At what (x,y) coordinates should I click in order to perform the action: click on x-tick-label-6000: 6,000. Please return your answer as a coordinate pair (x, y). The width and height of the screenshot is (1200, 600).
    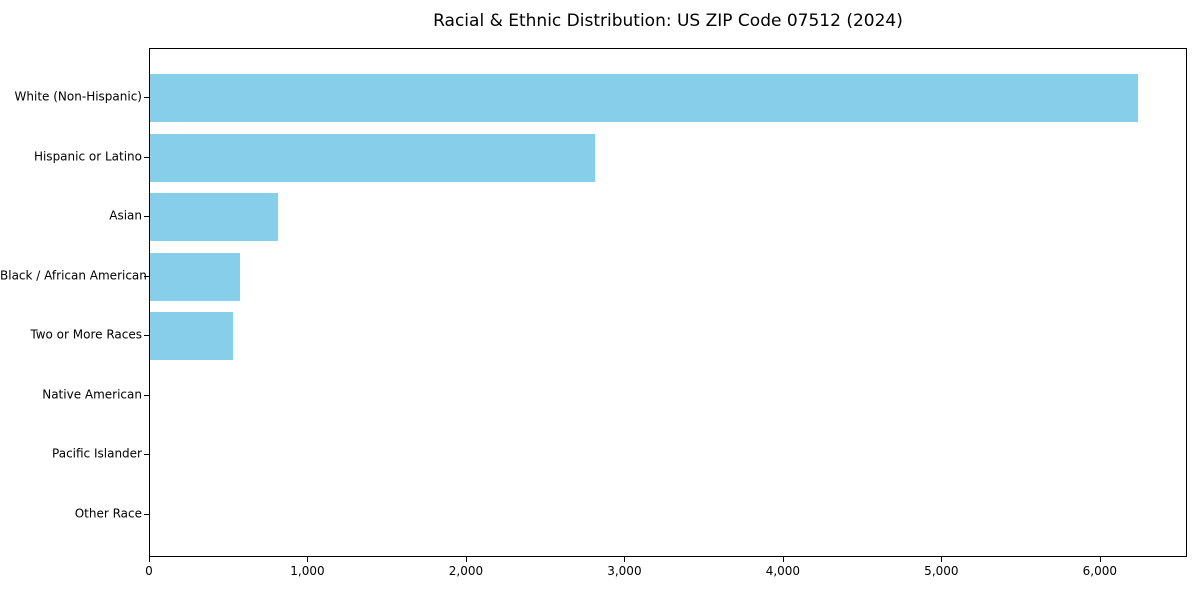
    Looking at the image, I should click on (1100, 571).